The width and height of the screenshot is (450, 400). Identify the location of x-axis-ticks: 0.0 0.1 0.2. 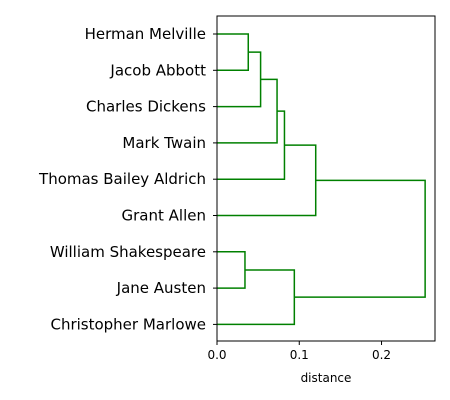
(299, 351).